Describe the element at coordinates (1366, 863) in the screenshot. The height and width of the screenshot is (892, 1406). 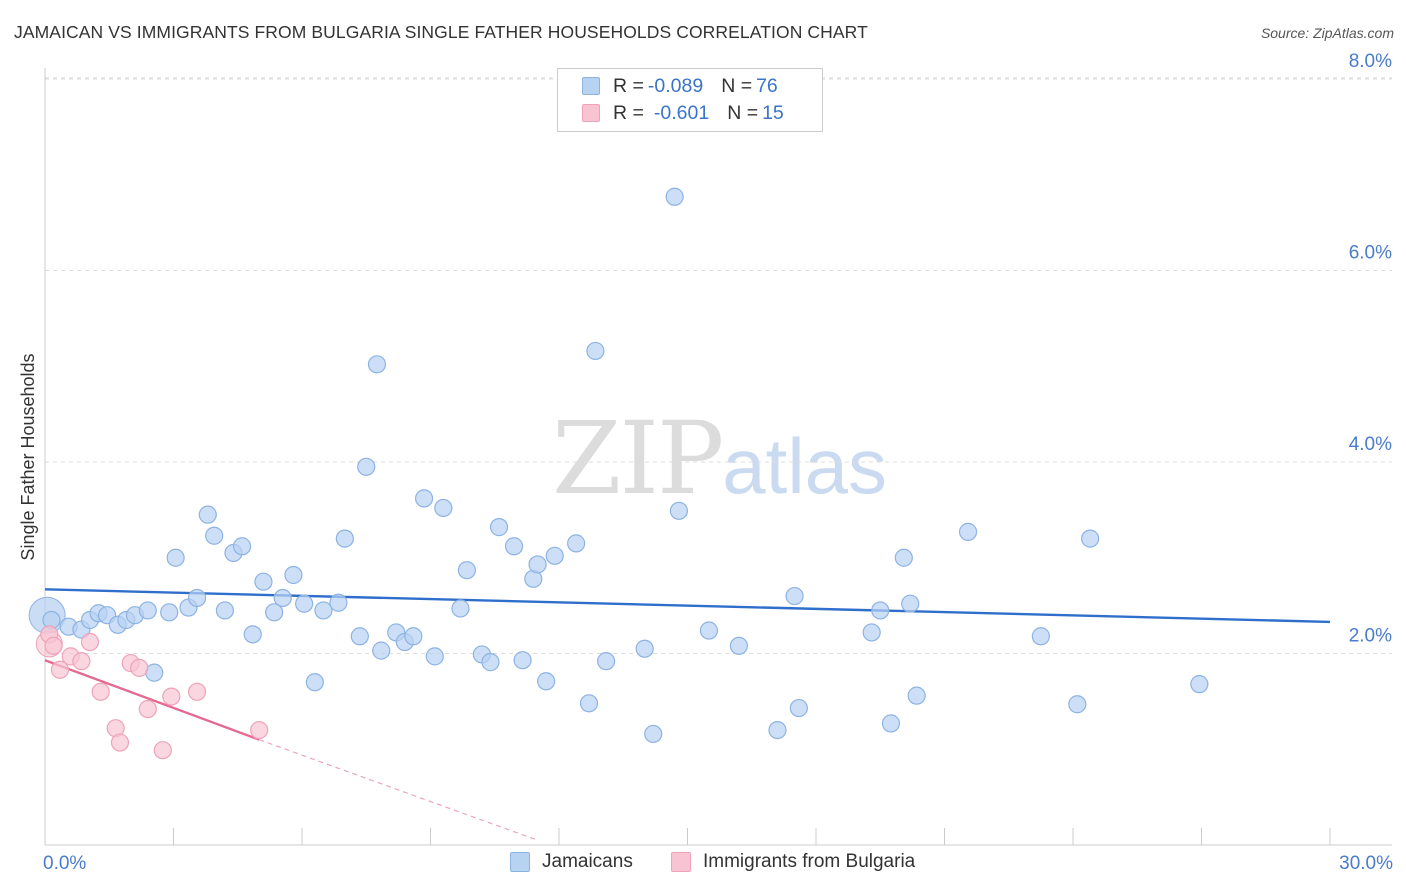
I see `x-tick-label: 30.0%` at that location.